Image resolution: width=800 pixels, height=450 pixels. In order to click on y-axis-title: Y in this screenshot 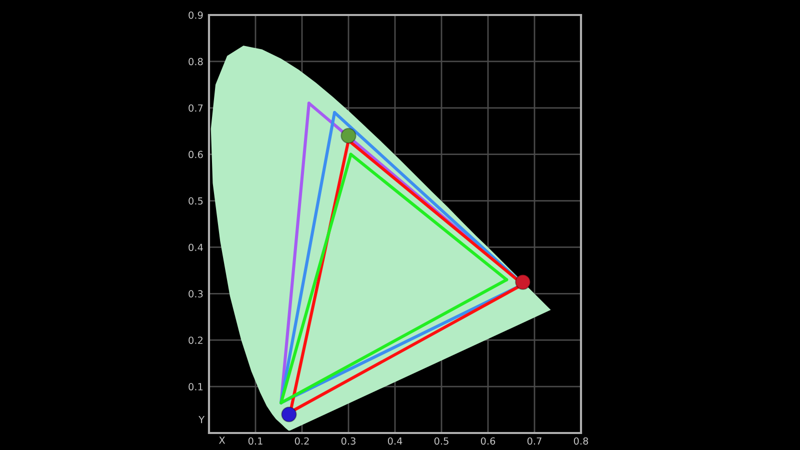, I will do `click(201, 420)`.